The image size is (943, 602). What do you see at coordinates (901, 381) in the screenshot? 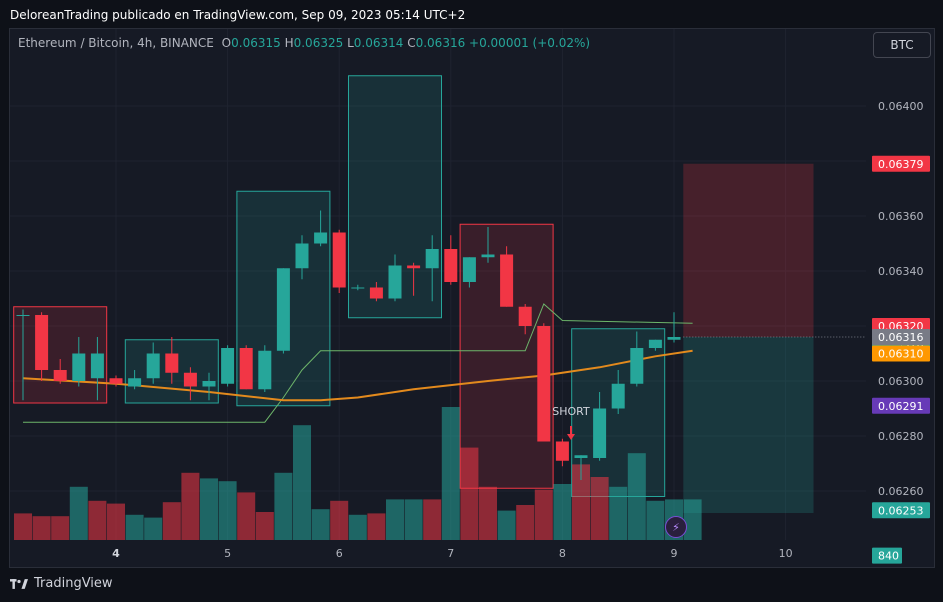
I see `price-tick-label: 0.06300` at bounding box center [901, 381].